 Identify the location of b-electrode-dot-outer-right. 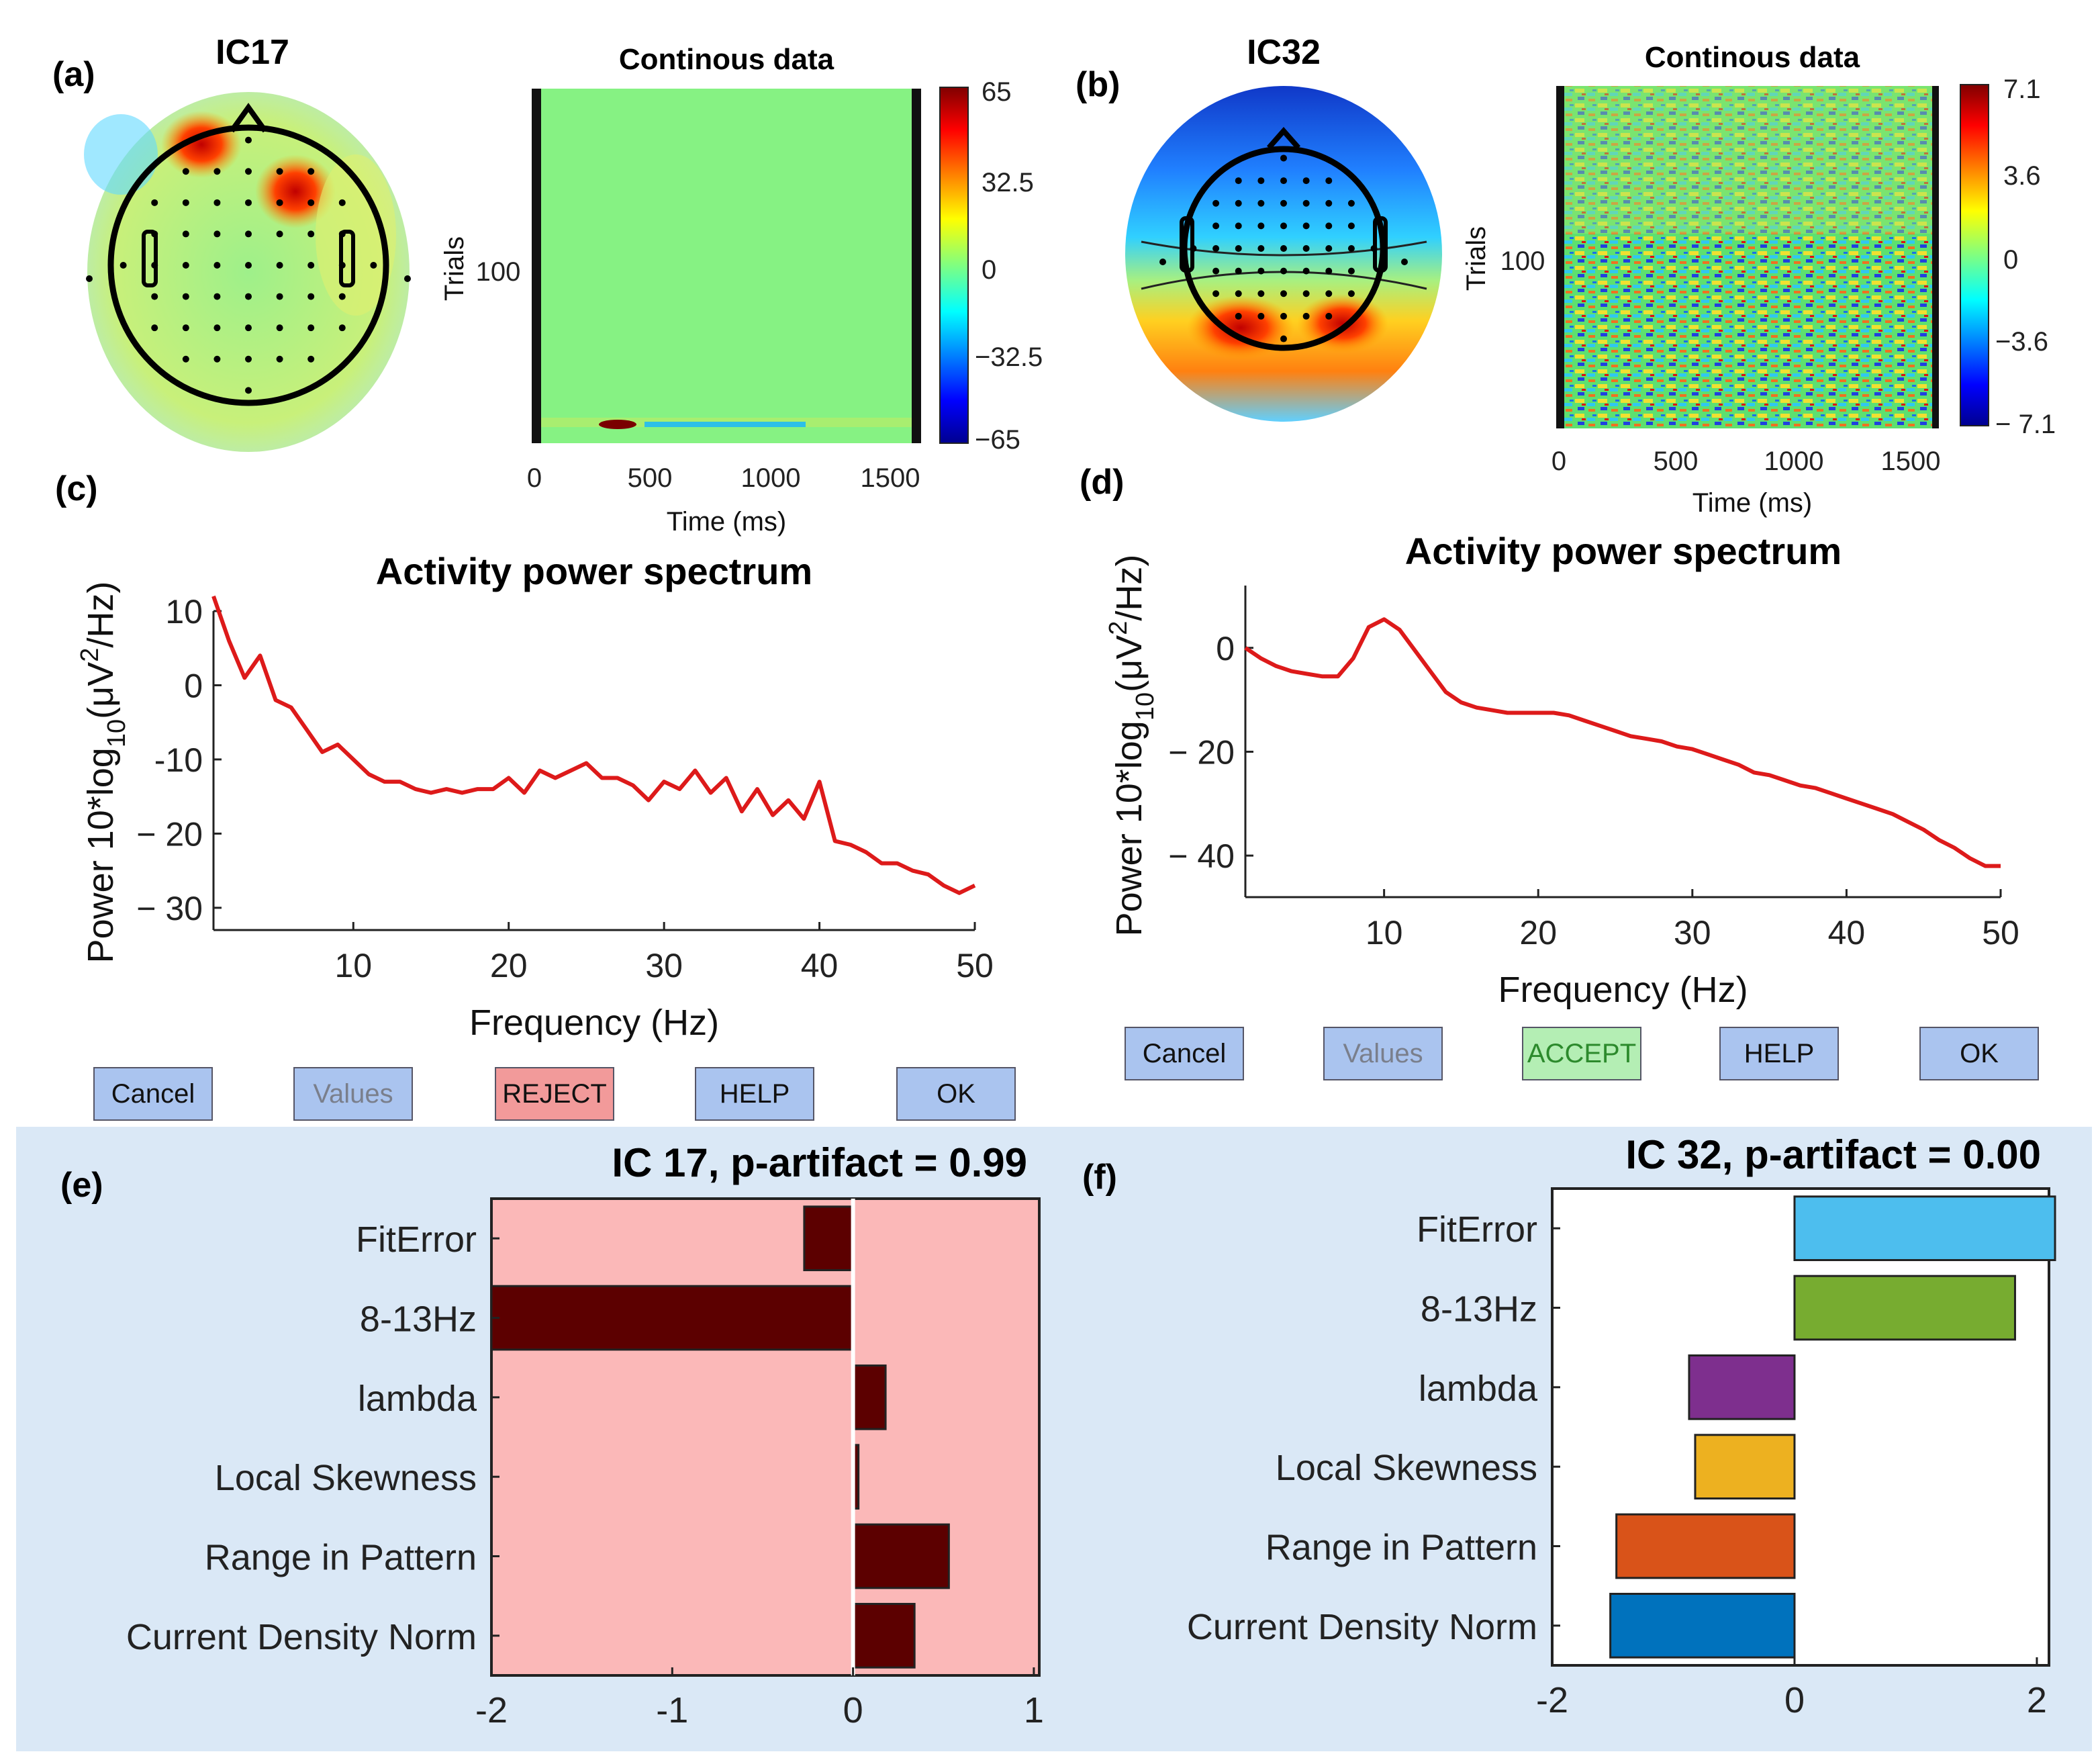
(1404, 262).